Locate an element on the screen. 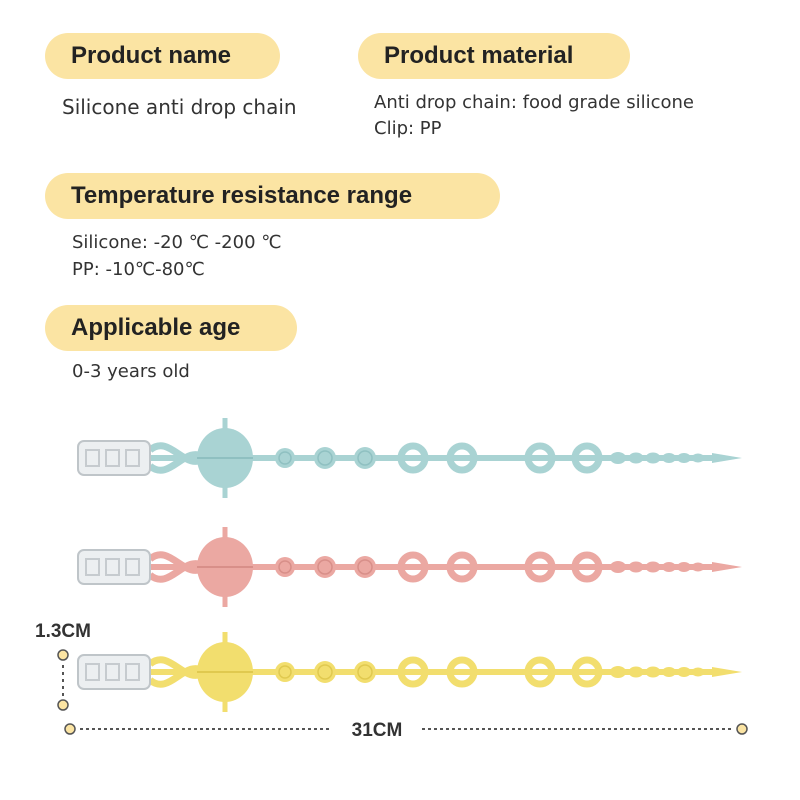 This screenshot has width=800, height=800. section-text: Anti drop chain: food grade silicone is located at coordinates (534, 102).